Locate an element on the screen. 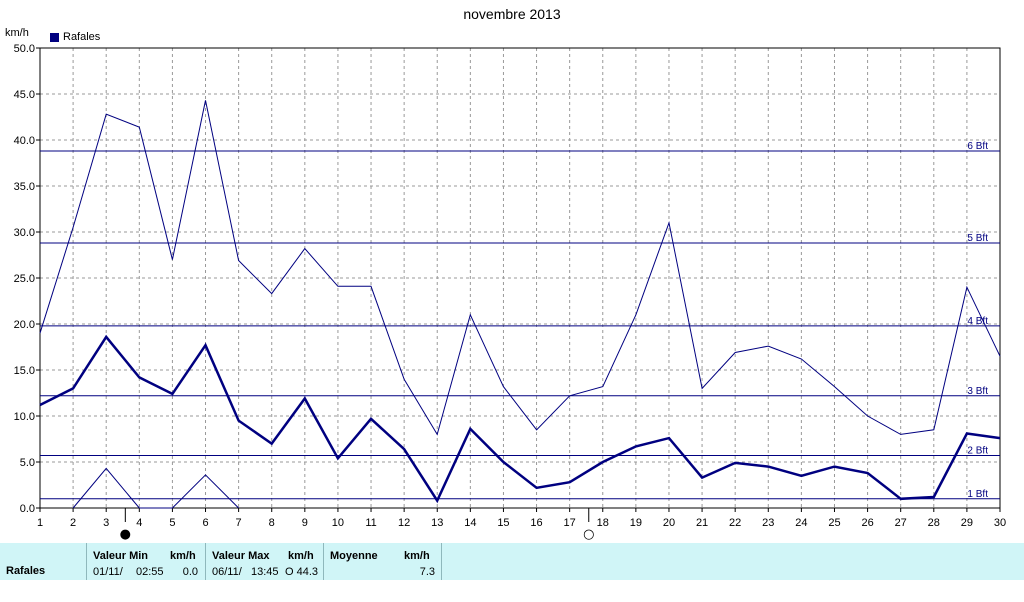 The height and width of the screenshot is (602, 1024). x-tick-label: 19 is located at coordinates (636, 523).